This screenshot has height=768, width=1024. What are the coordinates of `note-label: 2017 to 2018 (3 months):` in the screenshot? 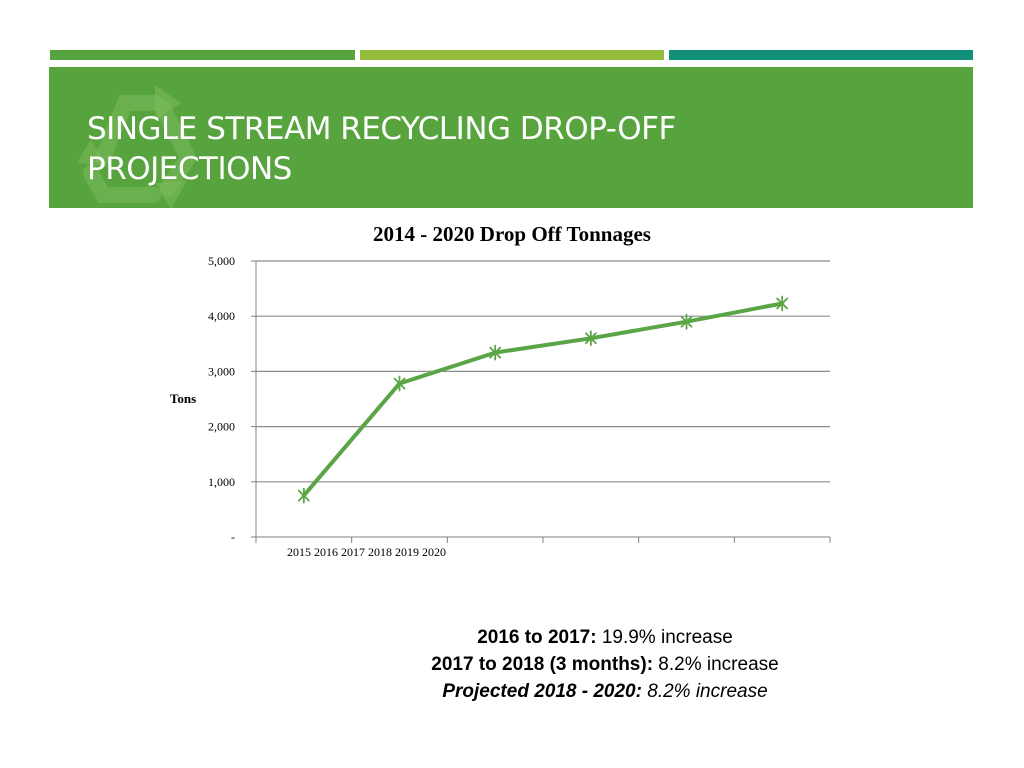 It's located at (542, 664).